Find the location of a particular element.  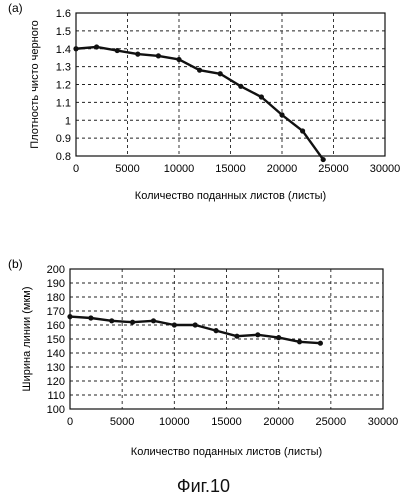

y-tick-label: 1.5 is located at coordinates (63, 32).